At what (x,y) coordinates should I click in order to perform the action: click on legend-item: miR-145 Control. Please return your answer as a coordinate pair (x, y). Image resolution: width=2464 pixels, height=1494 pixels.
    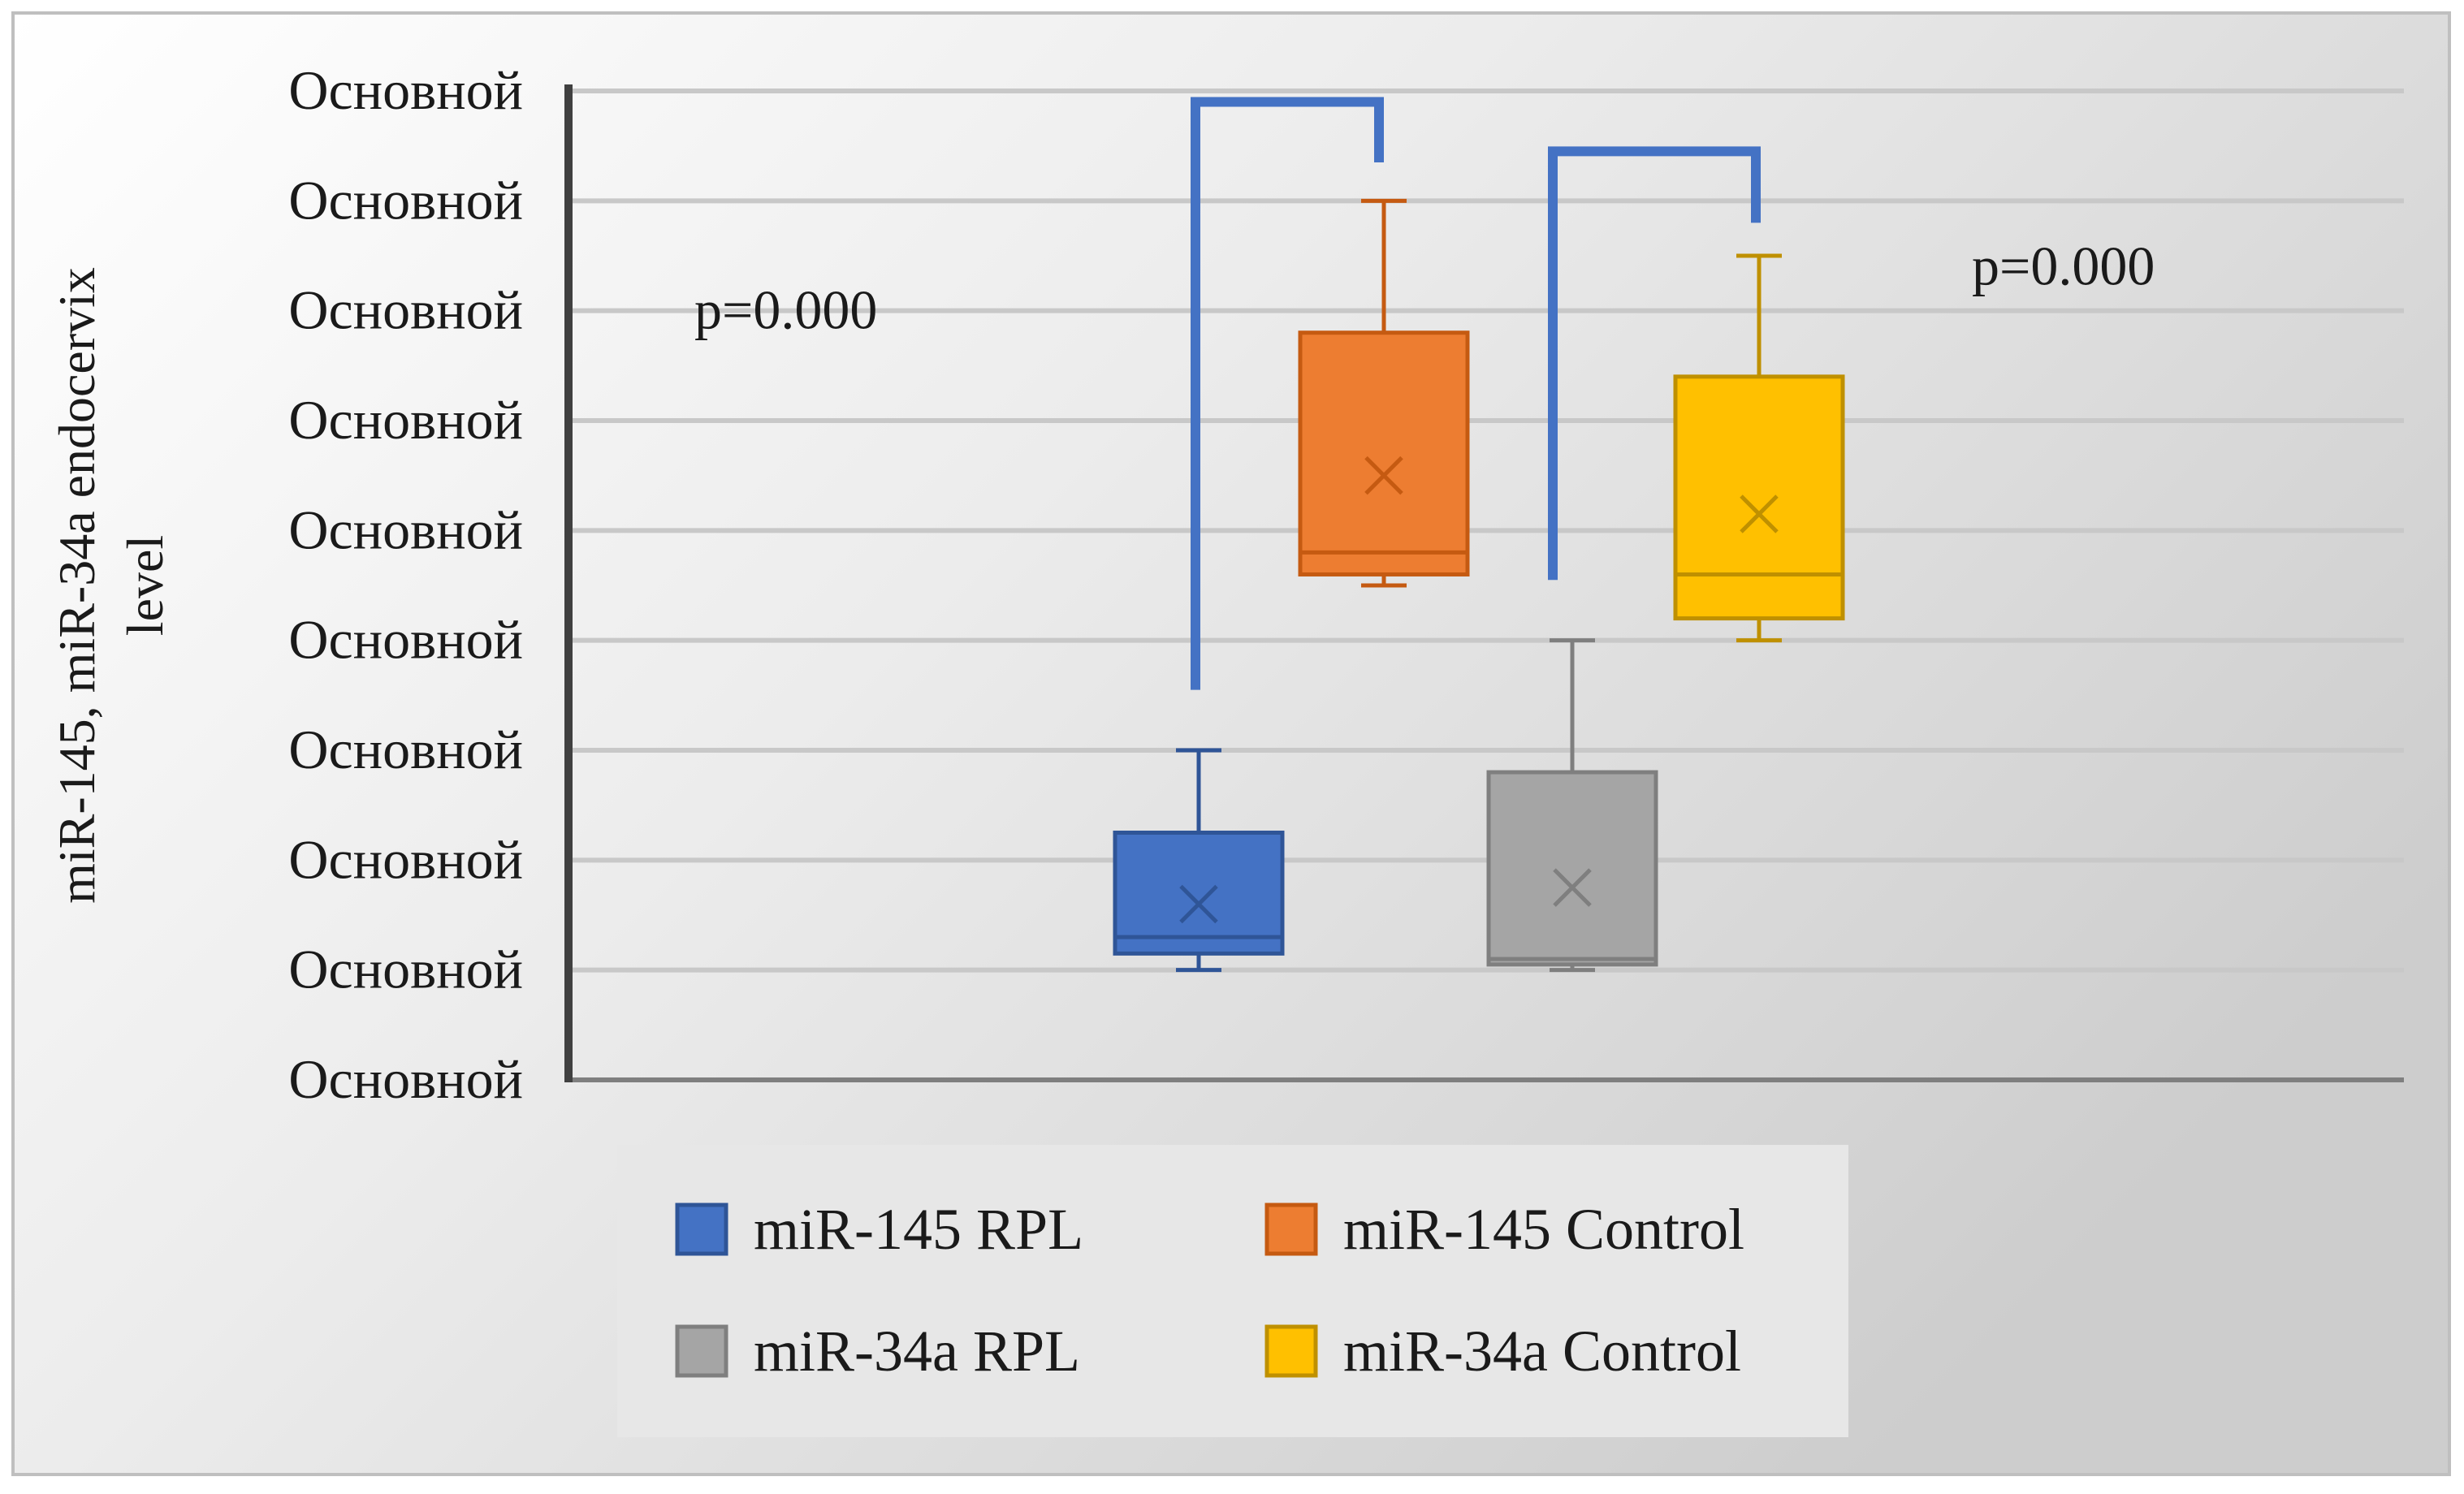
    Looking at the image, I should click on (1504, 1229).